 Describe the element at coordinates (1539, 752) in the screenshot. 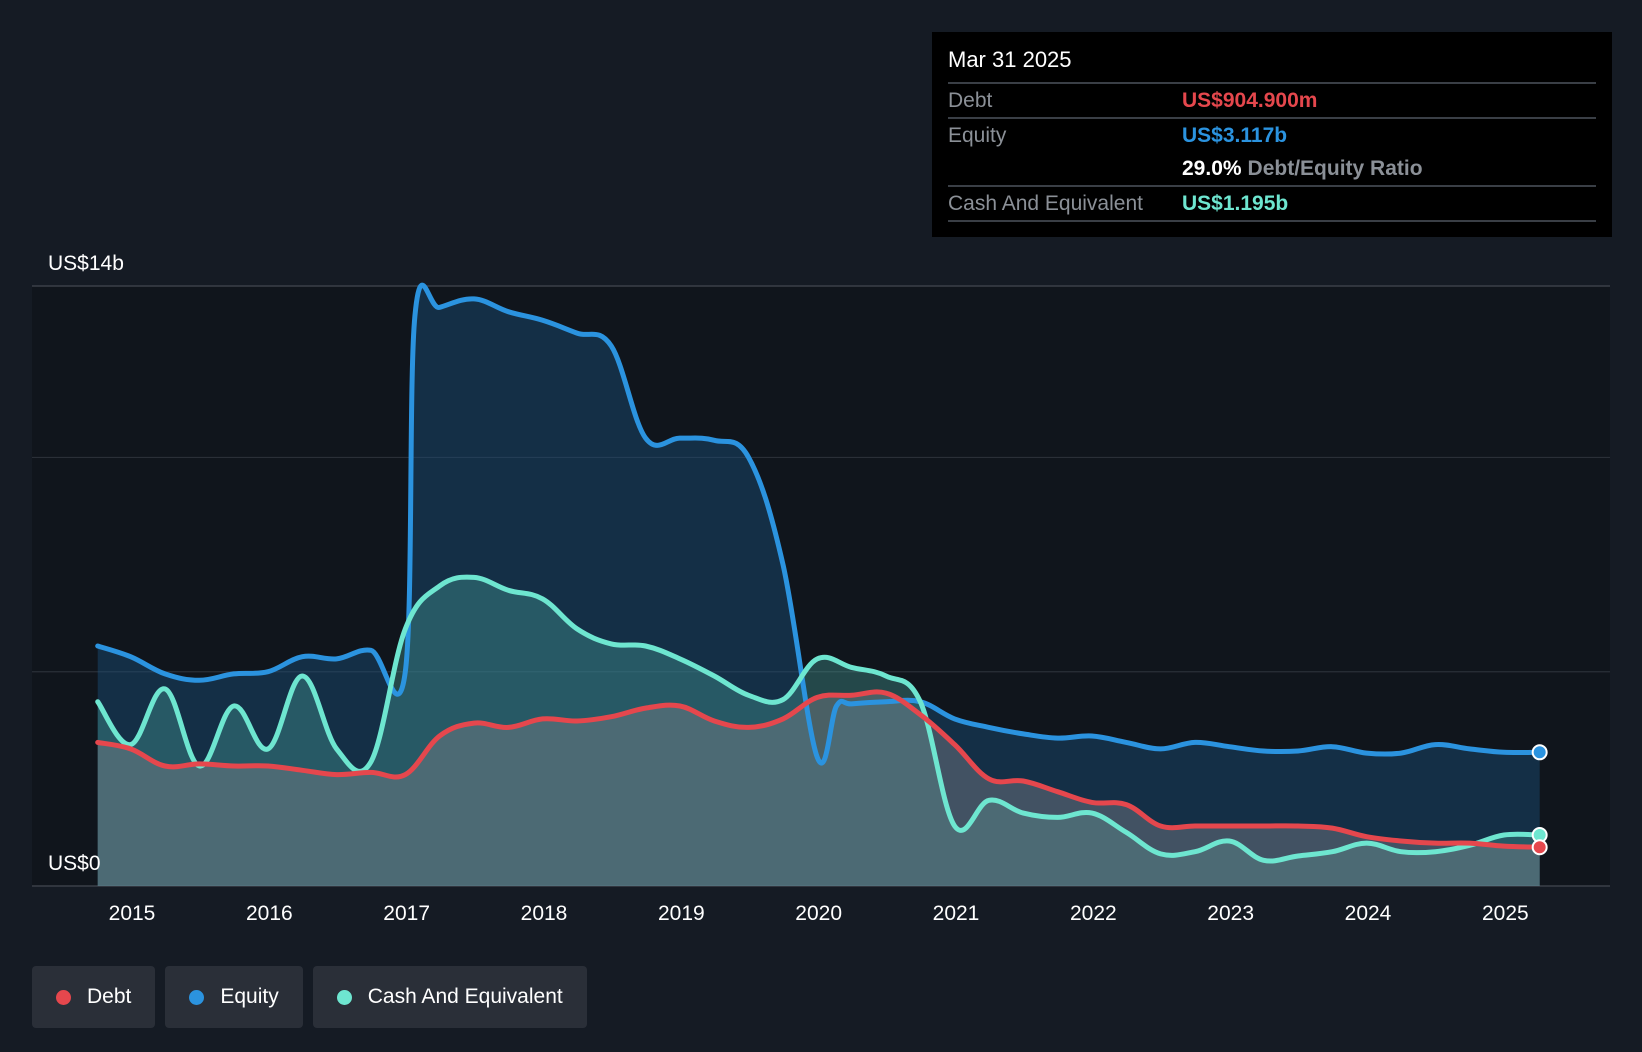

I see `end-marker-equity` at that location.